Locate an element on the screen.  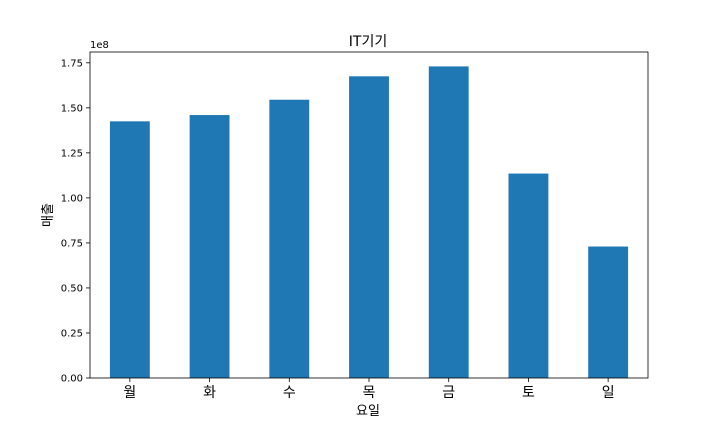
y-axis-ticks: 0.00 0.25 0.50 0.75 1.00 1.25 1.50 1.75 is located at coordinates (75, 221).